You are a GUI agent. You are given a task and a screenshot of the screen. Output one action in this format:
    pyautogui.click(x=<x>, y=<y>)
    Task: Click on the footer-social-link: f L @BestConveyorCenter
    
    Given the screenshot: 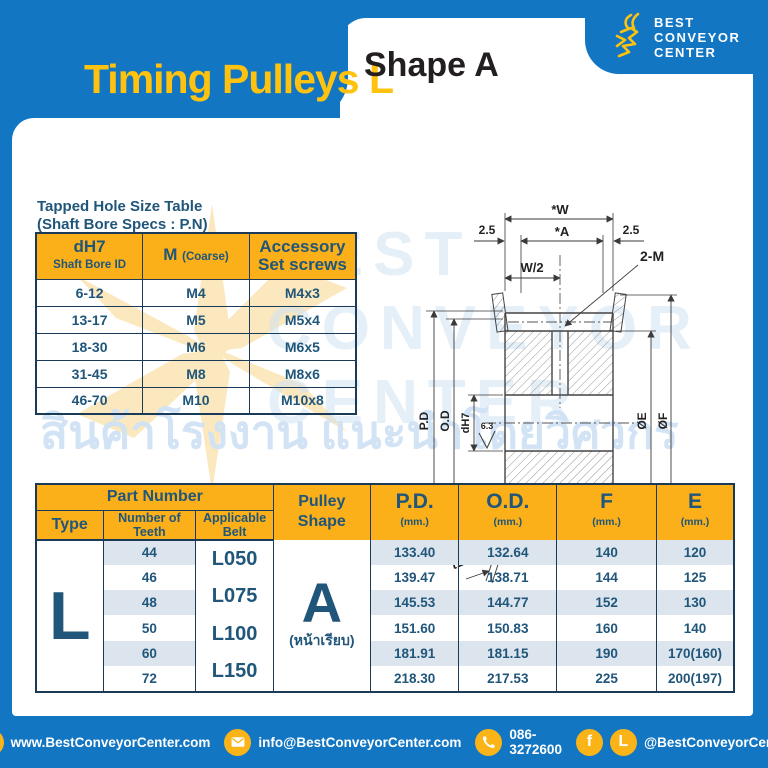 What is the action you would take?
    pyautogui.click(x=671, y=742)
    